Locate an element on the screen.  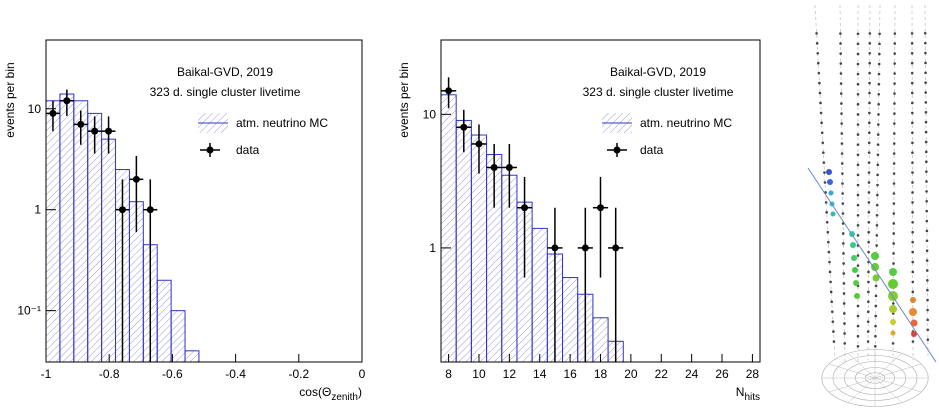
histogram-bar is located at coordinates (570, 320).